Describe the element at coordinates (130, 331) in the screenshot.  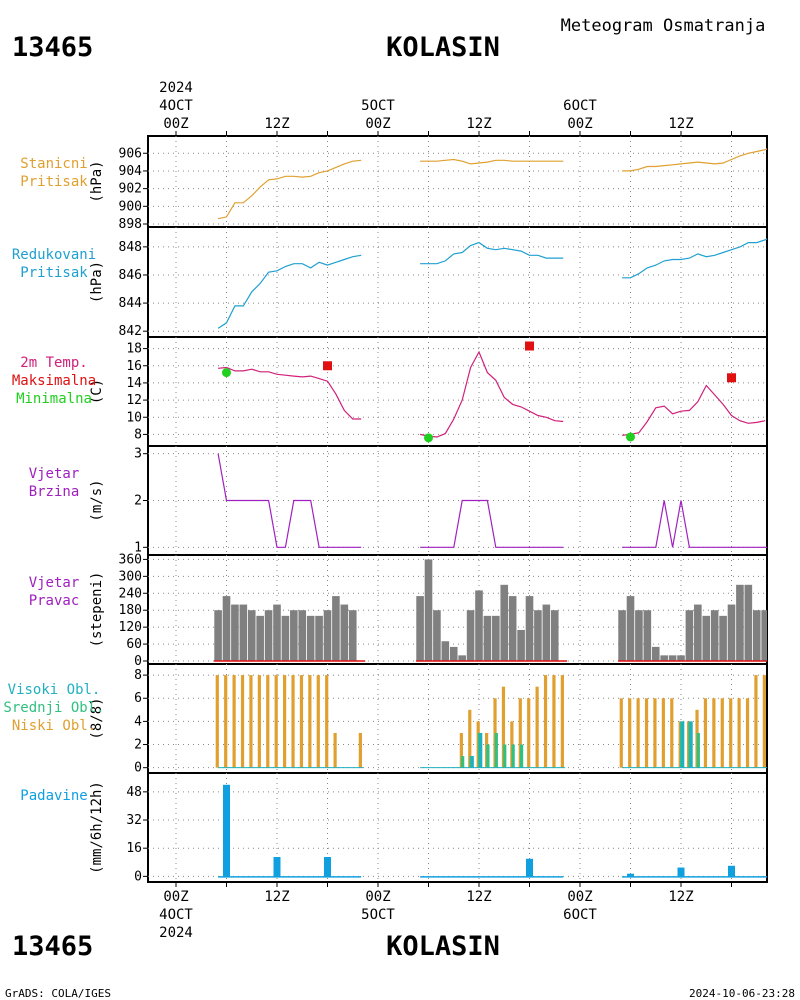
I see `y-tick-label: 842` at that location.